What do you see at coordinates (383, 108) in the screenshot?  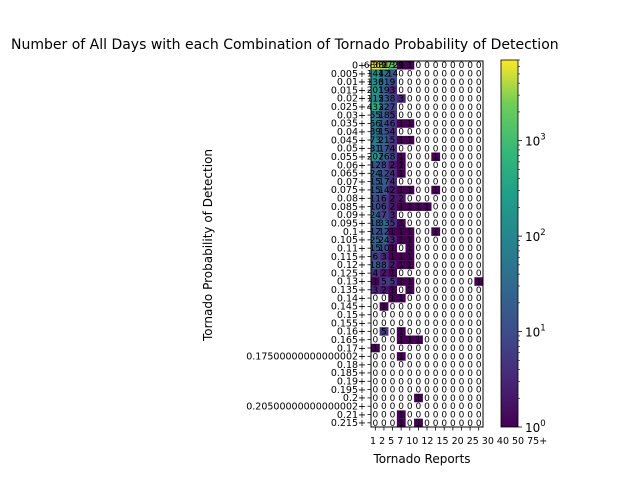 I see `heatmap-cell-label: 22` at bounding box center [383, 108].